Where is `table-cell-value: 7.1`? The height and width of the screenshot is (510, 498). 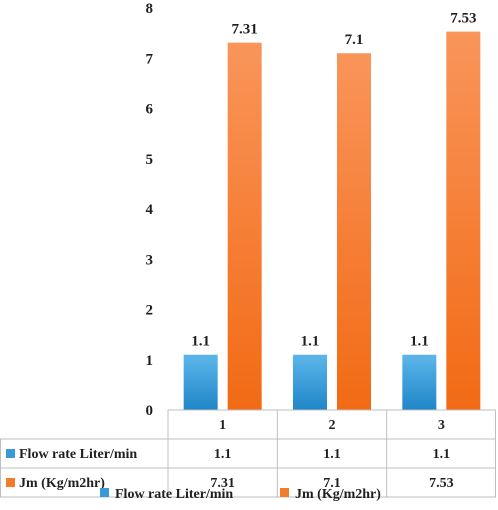
table-cell-value: 7.1 is located at coordinates (332, 483).